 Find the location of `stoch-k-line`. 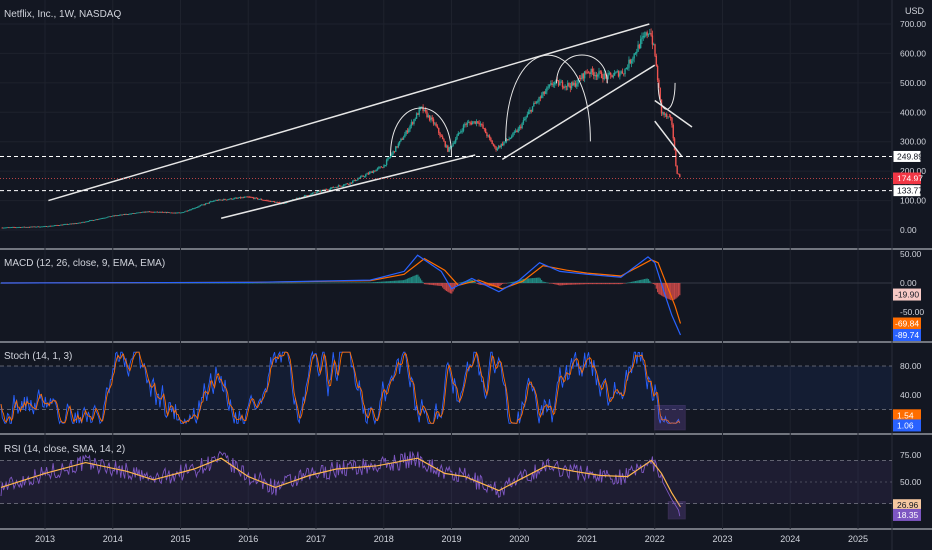

stoch-k-line is located at coordinates (340, 387).